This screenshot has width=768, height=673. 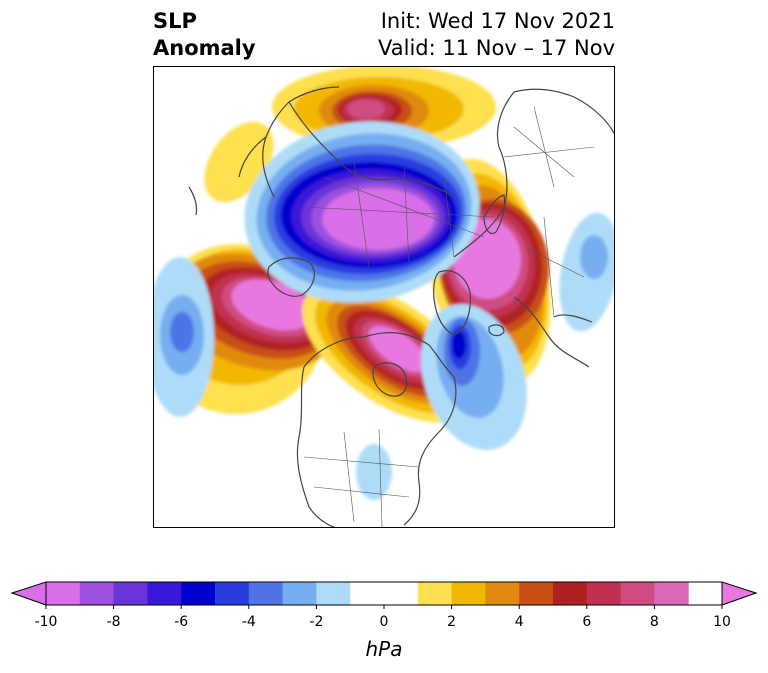 I want to click on colorbar-tick-label: -10, so click(x=46, y=622).